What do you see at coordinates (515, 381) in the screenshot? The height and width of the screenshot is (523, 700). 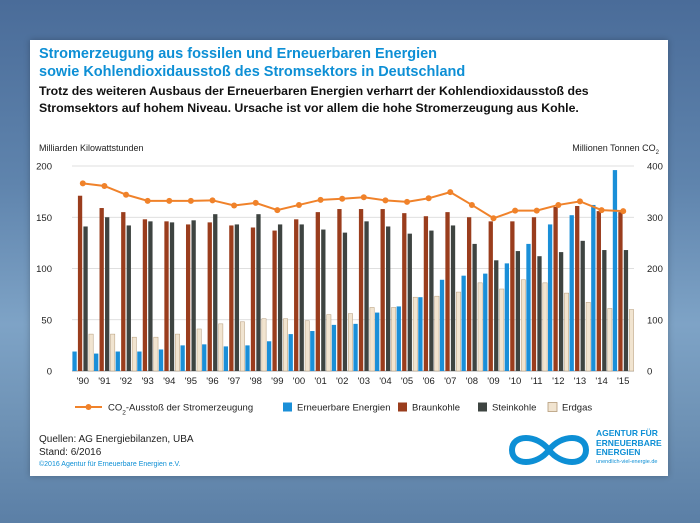 I see `x-tick-label: '10` at bounding box center [515, 381].